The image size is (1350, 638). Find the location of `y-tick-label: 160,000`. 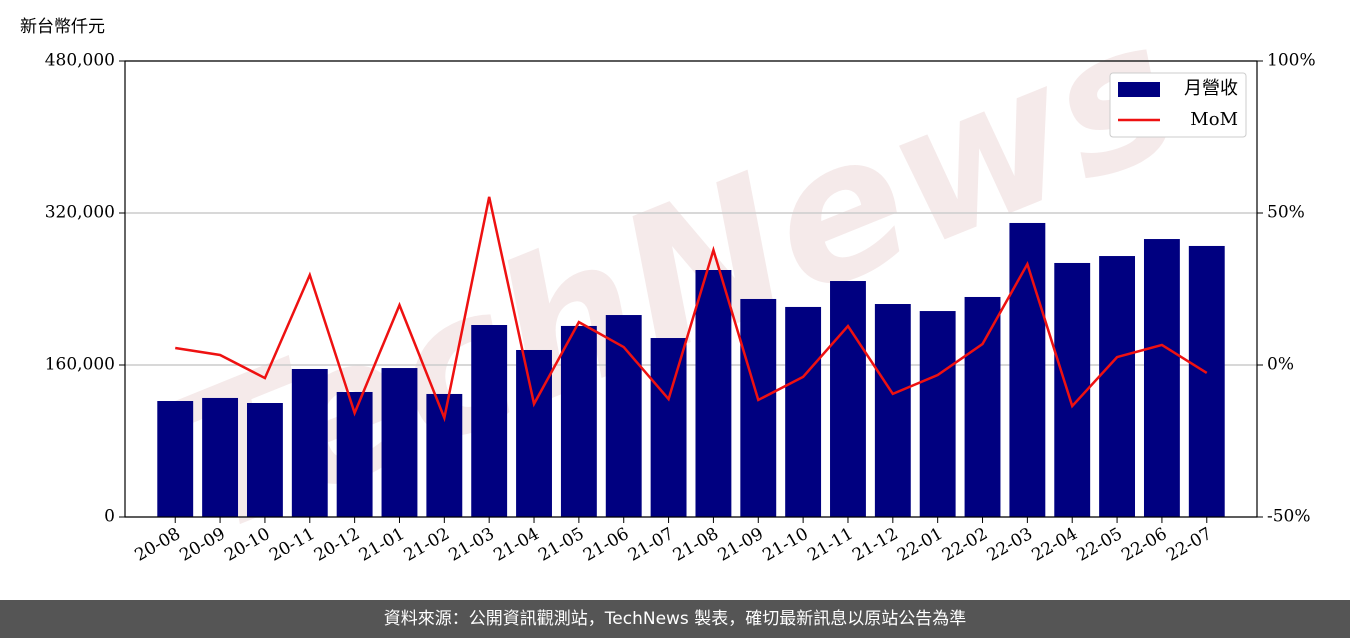

y-tick-label: 160,000 is located at coordinates (80, 365).